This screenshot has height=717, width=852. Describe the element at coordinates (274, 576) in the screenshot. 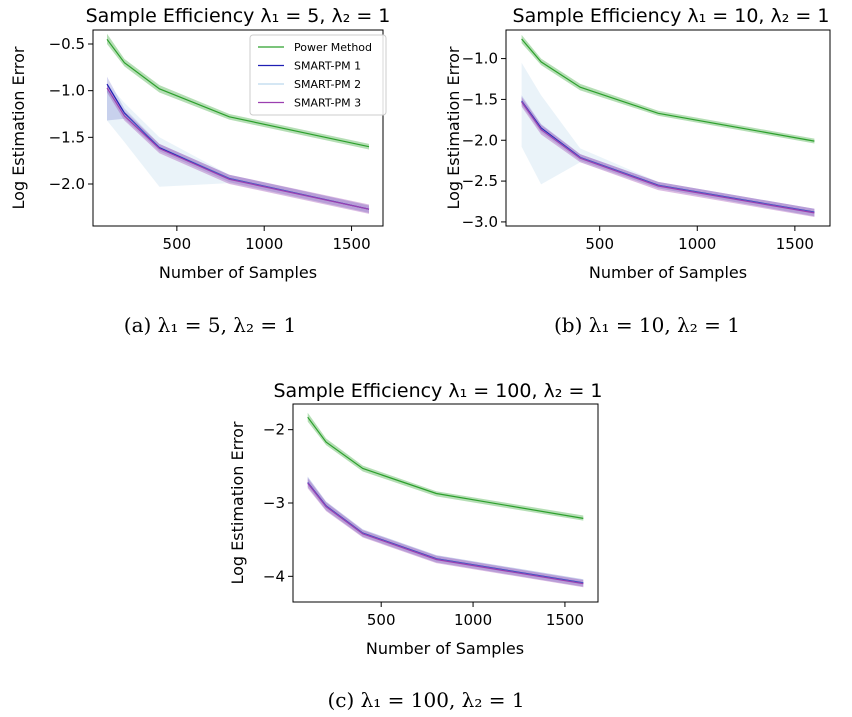

I see `y-tick-label: −4` at that location.